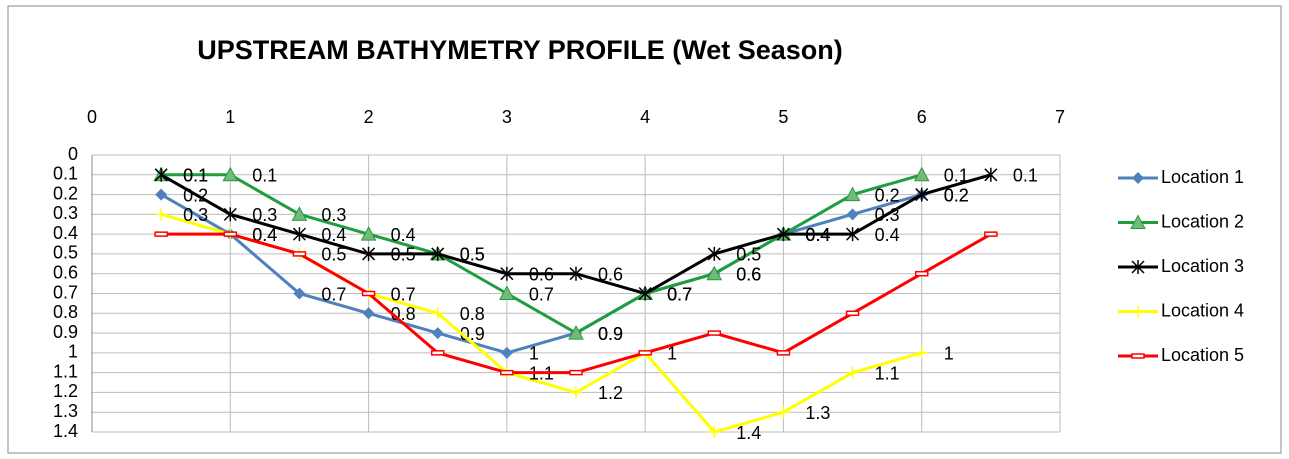  What do you see at coordinates (1202, 355) in the screenshot?
I see `legend-label: Location 5` at bounding box center [1202, 355].